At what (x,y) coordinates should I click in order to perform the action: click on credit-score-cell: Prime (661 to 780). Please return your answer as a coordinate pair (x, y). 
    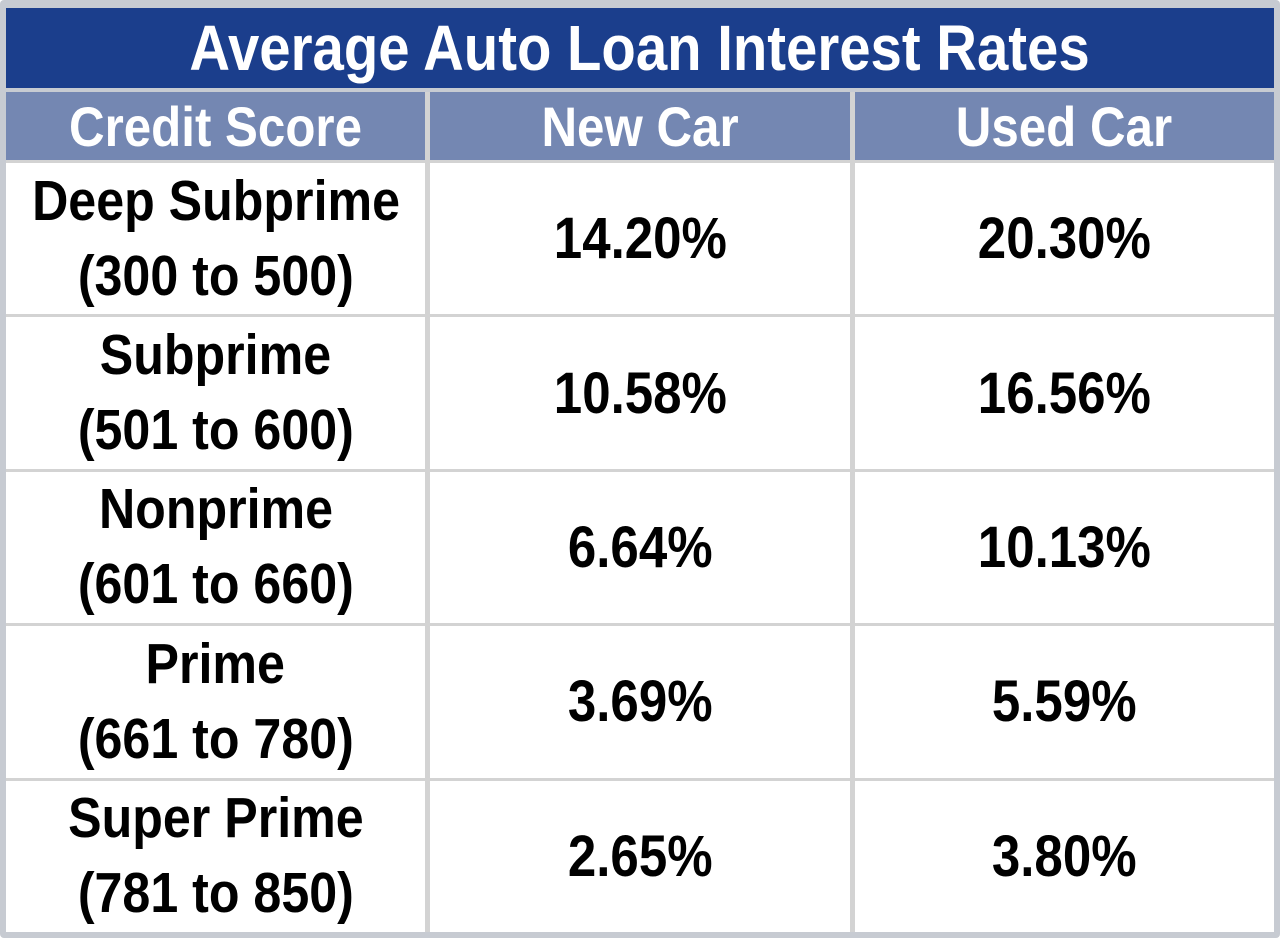
    Looking at the image, I should click on (216, 702).